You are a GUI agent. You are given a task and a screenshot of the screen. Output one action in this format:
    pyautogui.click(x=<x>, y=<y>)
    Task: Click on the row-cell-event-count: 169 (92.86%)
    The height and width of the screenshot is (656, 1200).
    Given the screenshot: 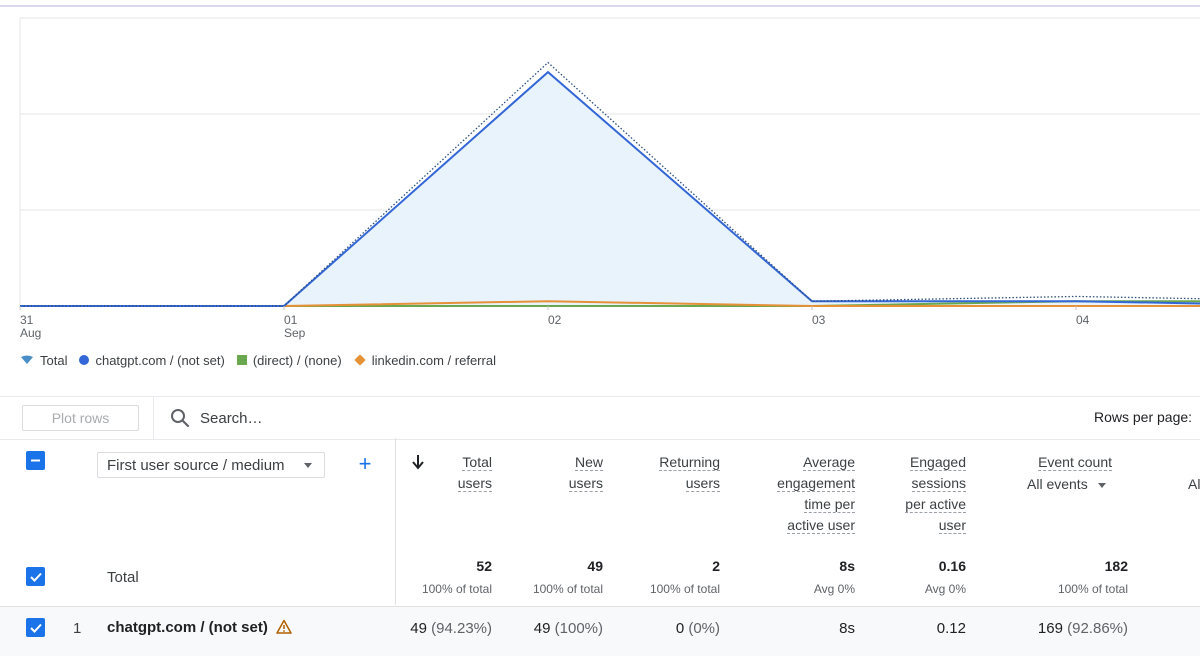 What is the action you would take?
    pyautogui.click(x=1082, y=628)
    